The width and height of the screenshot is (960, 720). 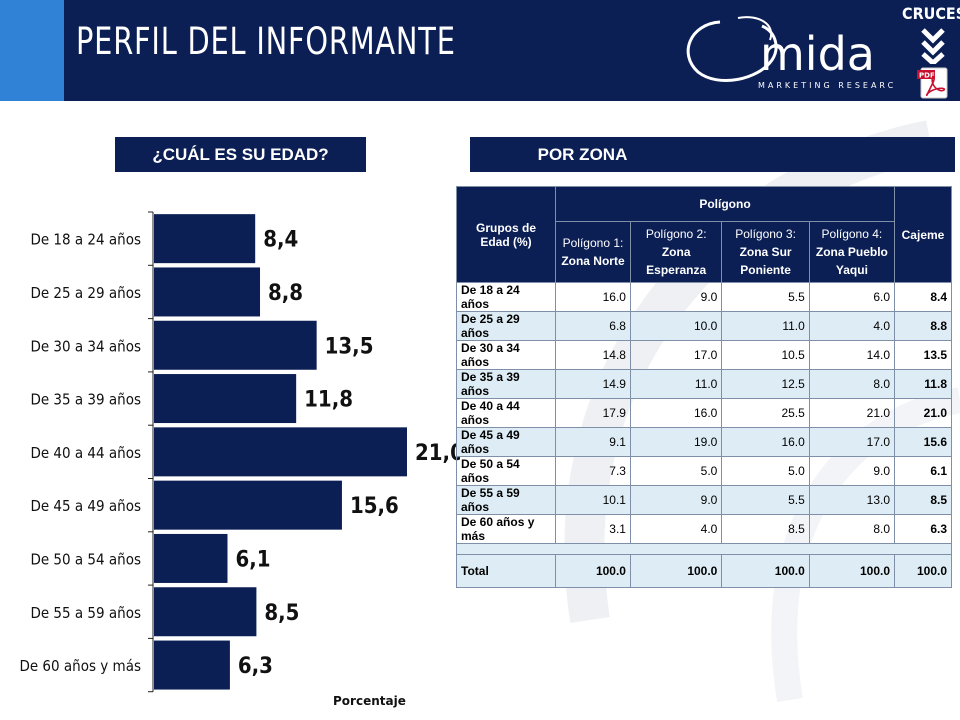 What do you see at coordinates (704, 326) in the screenshot?
I see `table-row: De 25 a 29 años 6.8 10.0 11.0 4.0 8.8` at bounding box center [704, 326].